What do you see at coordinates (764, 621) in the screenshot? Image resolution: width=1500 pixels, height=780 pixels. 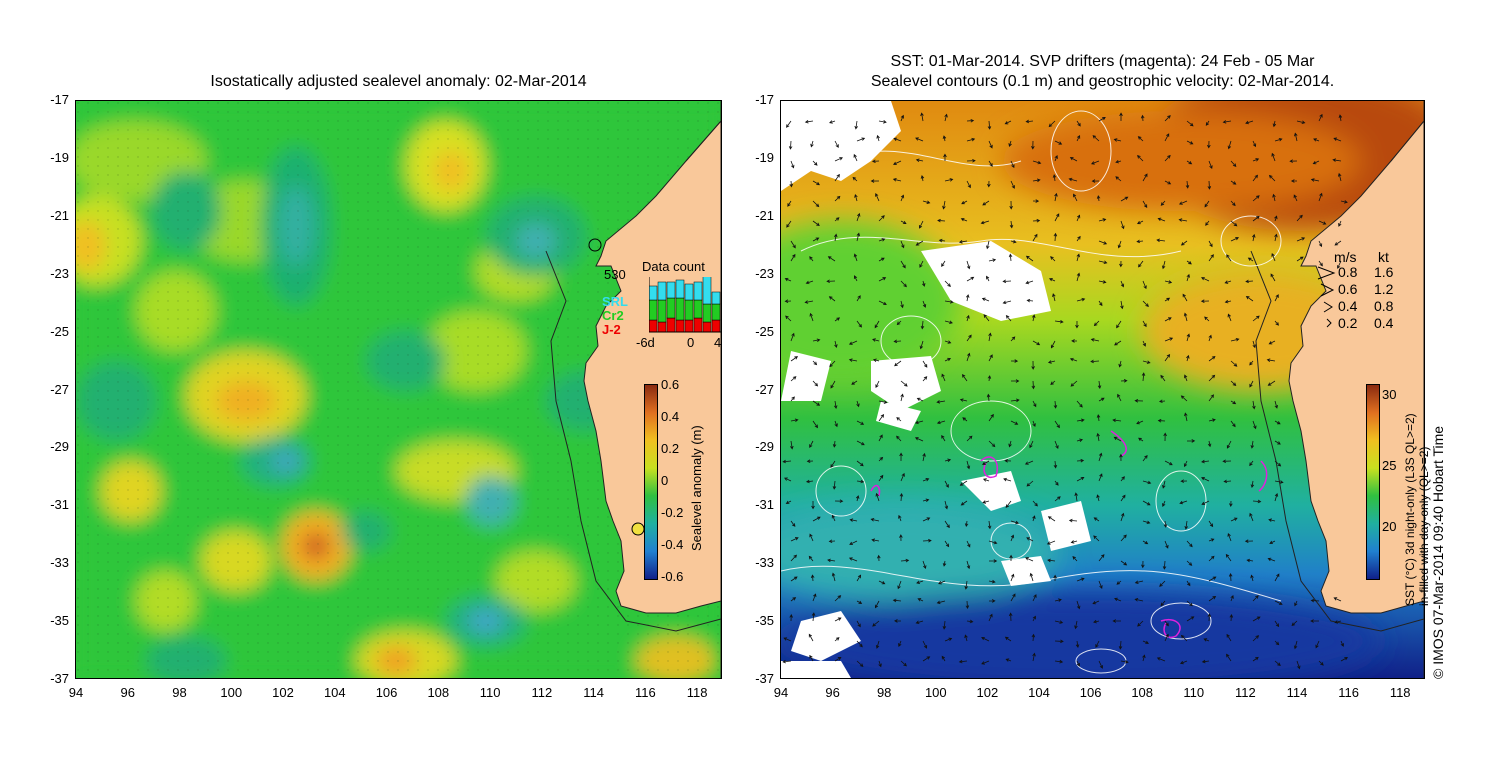 I see `right-panel-y-tick: -35` at bounding box center [764, 621].